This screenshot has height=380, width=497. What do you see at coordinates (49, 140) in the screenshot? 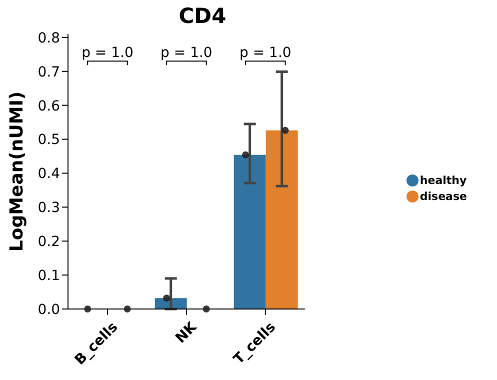
I see `y-tick-label: 0.5` at bounding box center [49, 140].